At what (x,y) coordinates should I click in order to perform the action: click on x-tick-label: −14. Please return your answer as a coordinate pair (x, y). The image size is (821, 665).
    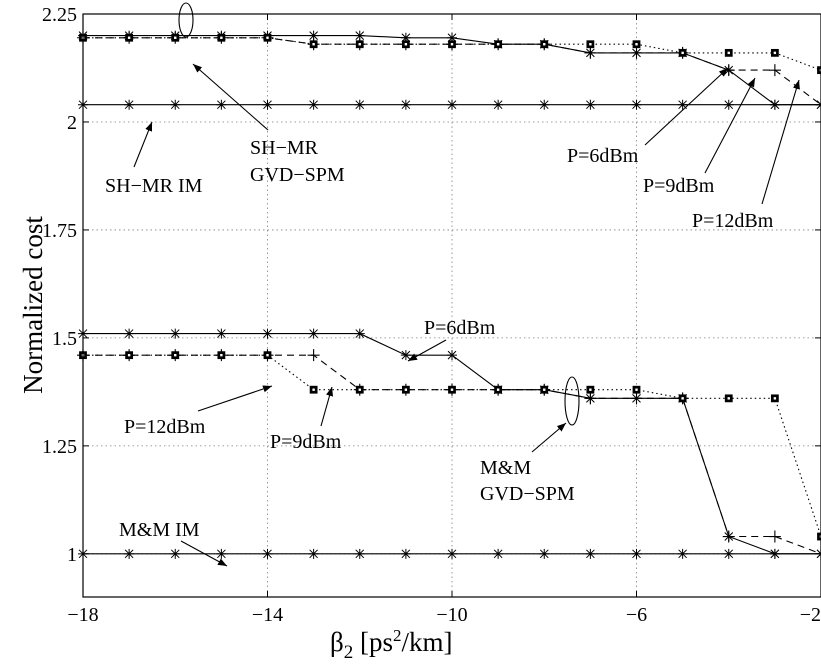
    Looking at the image, I should click on (267, 615).